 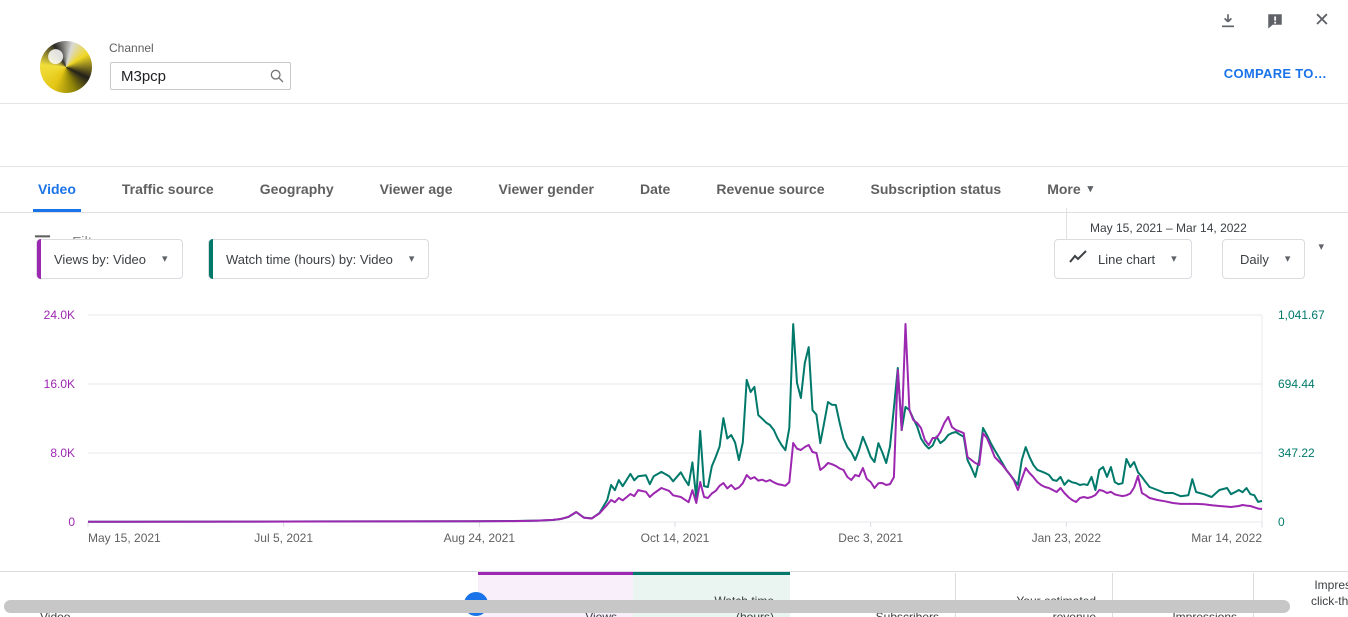 What do you see at coordinates (319, 259) in the screenshot?
I see `metric-selector-watch-time: Watch time (hours) by: Video ▾` at bounding box center [319, 259].